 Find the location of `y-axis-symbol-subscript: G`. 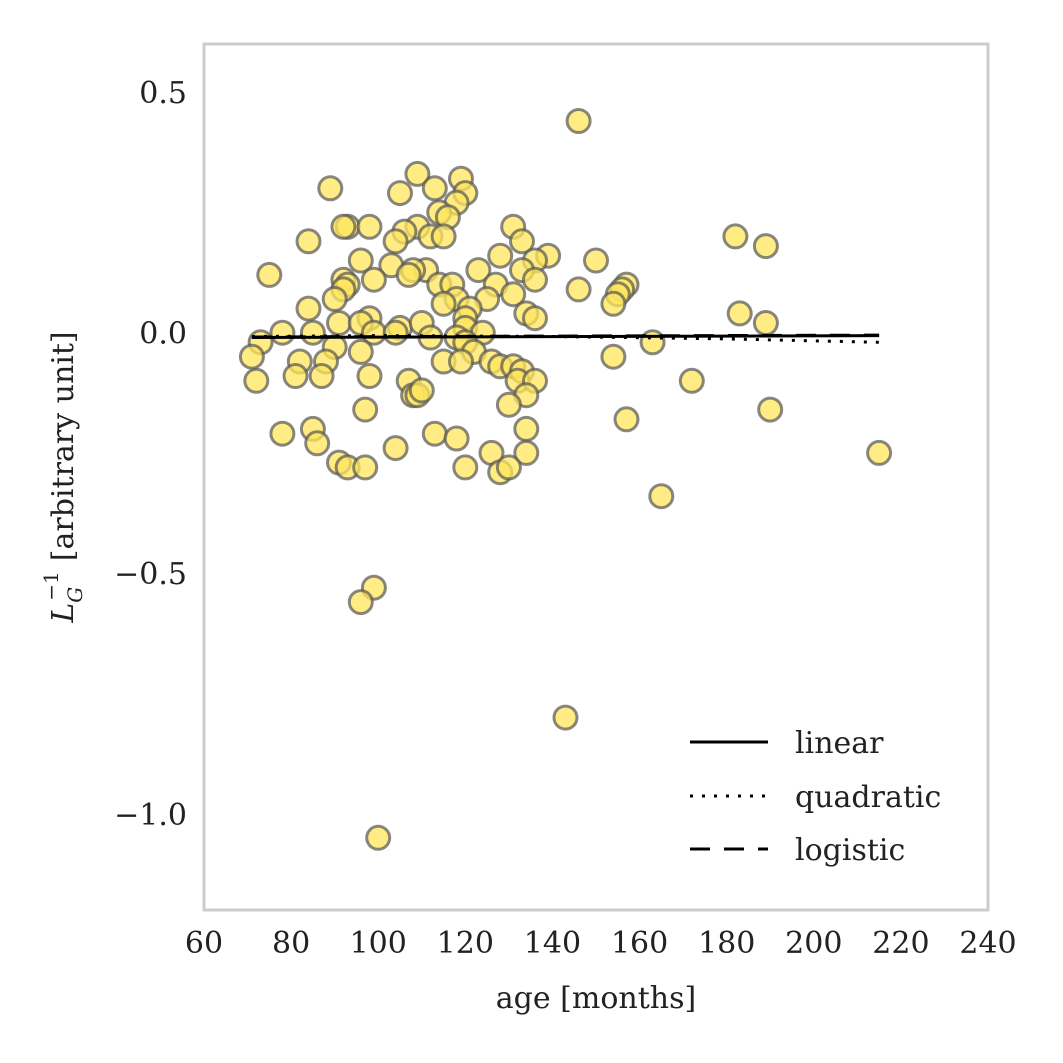

y-axis-symbol-subscript: G is located at coordinates (75, 595).